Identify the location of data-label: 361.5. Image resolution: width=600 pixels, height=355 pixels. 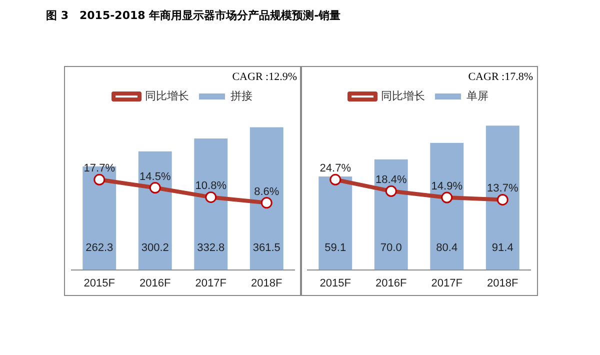
(266, 248).